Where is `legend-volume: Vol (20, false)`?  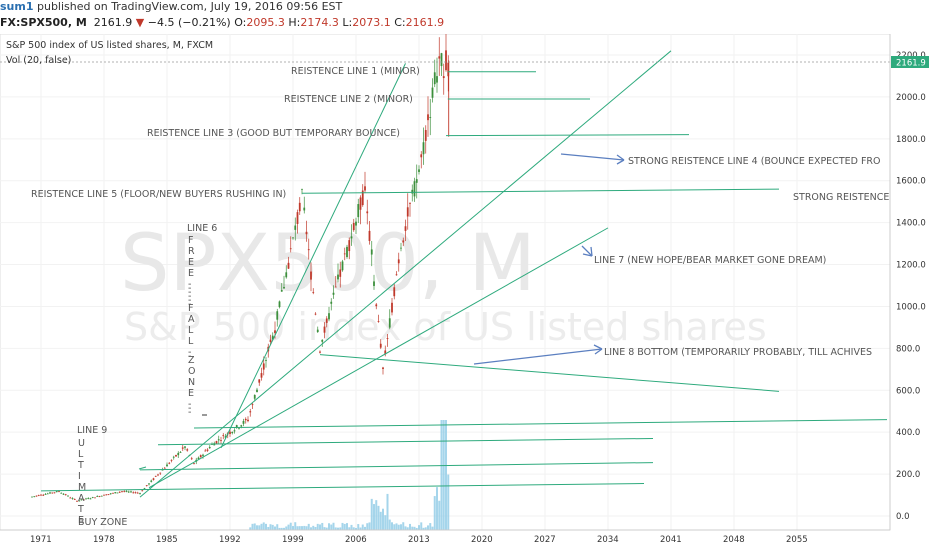 legend-volume: Vol (20, false) is located at coordinates (38, 60).